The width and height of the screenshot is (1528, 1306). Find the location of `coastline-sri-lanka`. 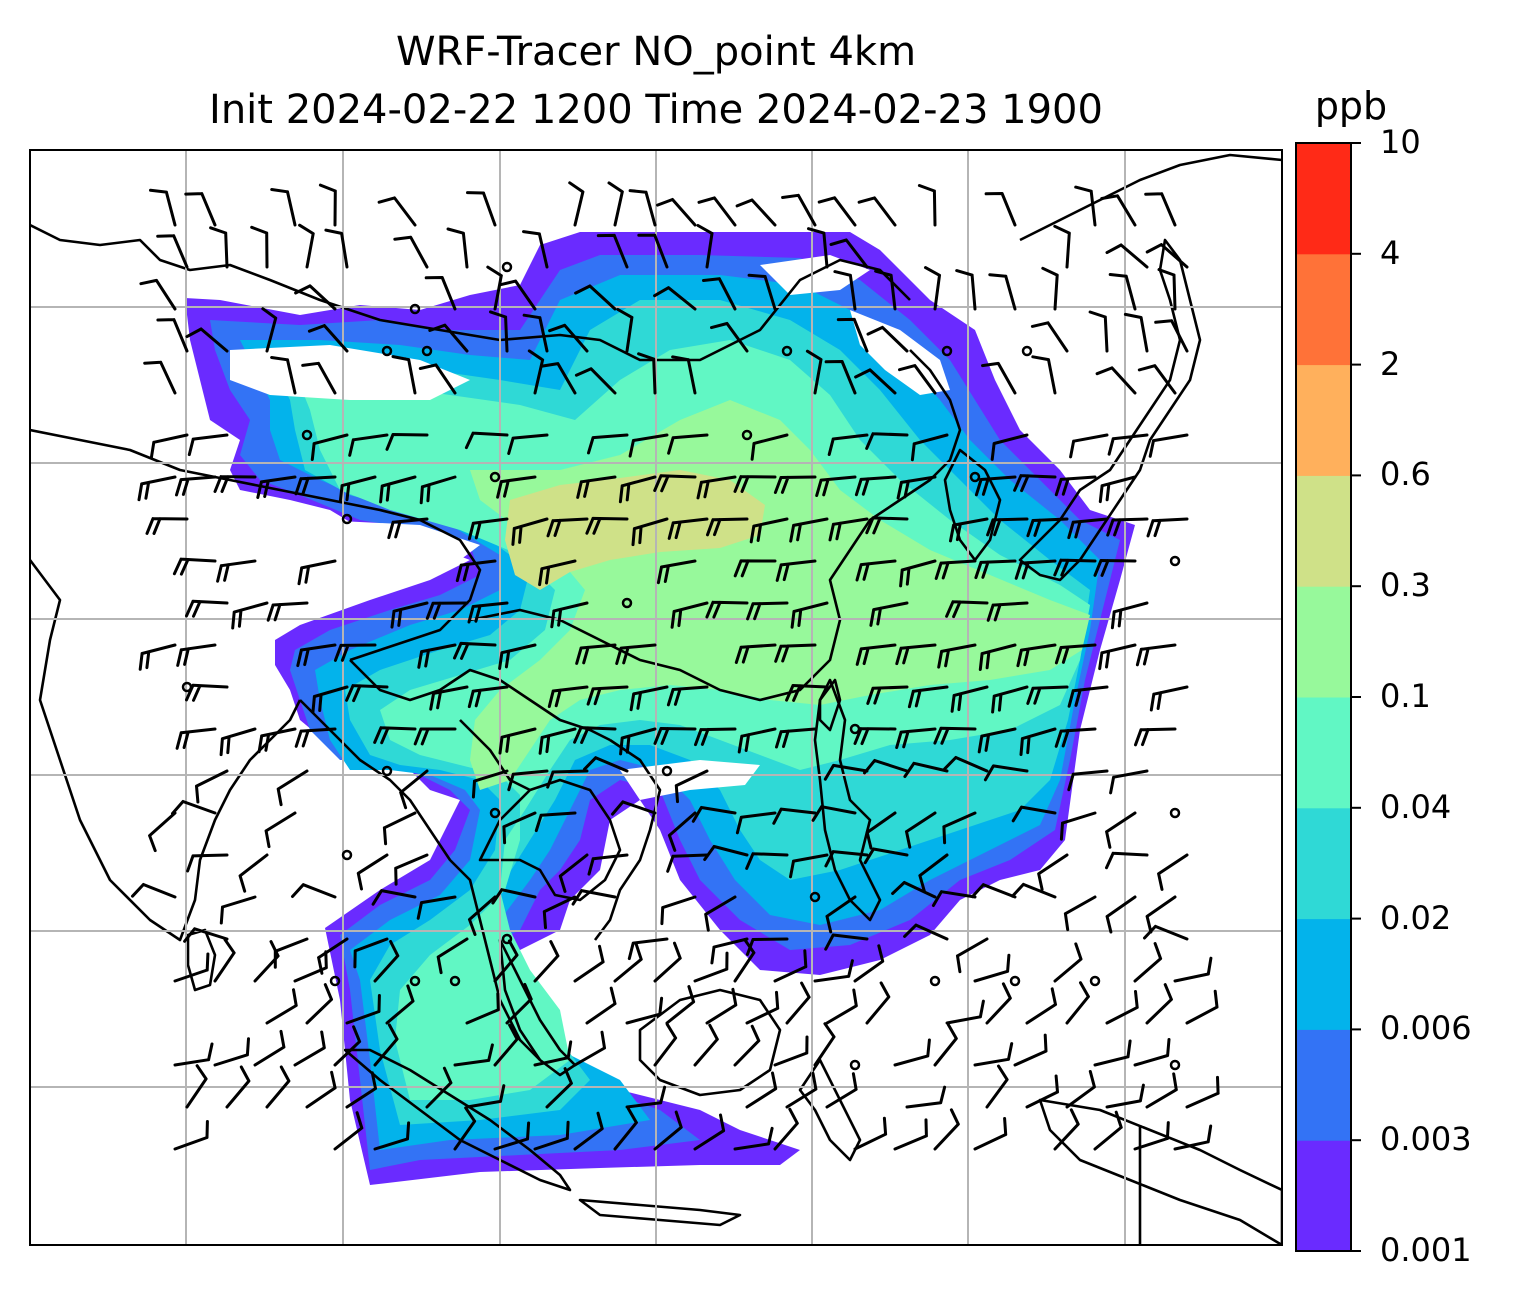

coastline-sri-lanka is located at coordinates (201, 960).